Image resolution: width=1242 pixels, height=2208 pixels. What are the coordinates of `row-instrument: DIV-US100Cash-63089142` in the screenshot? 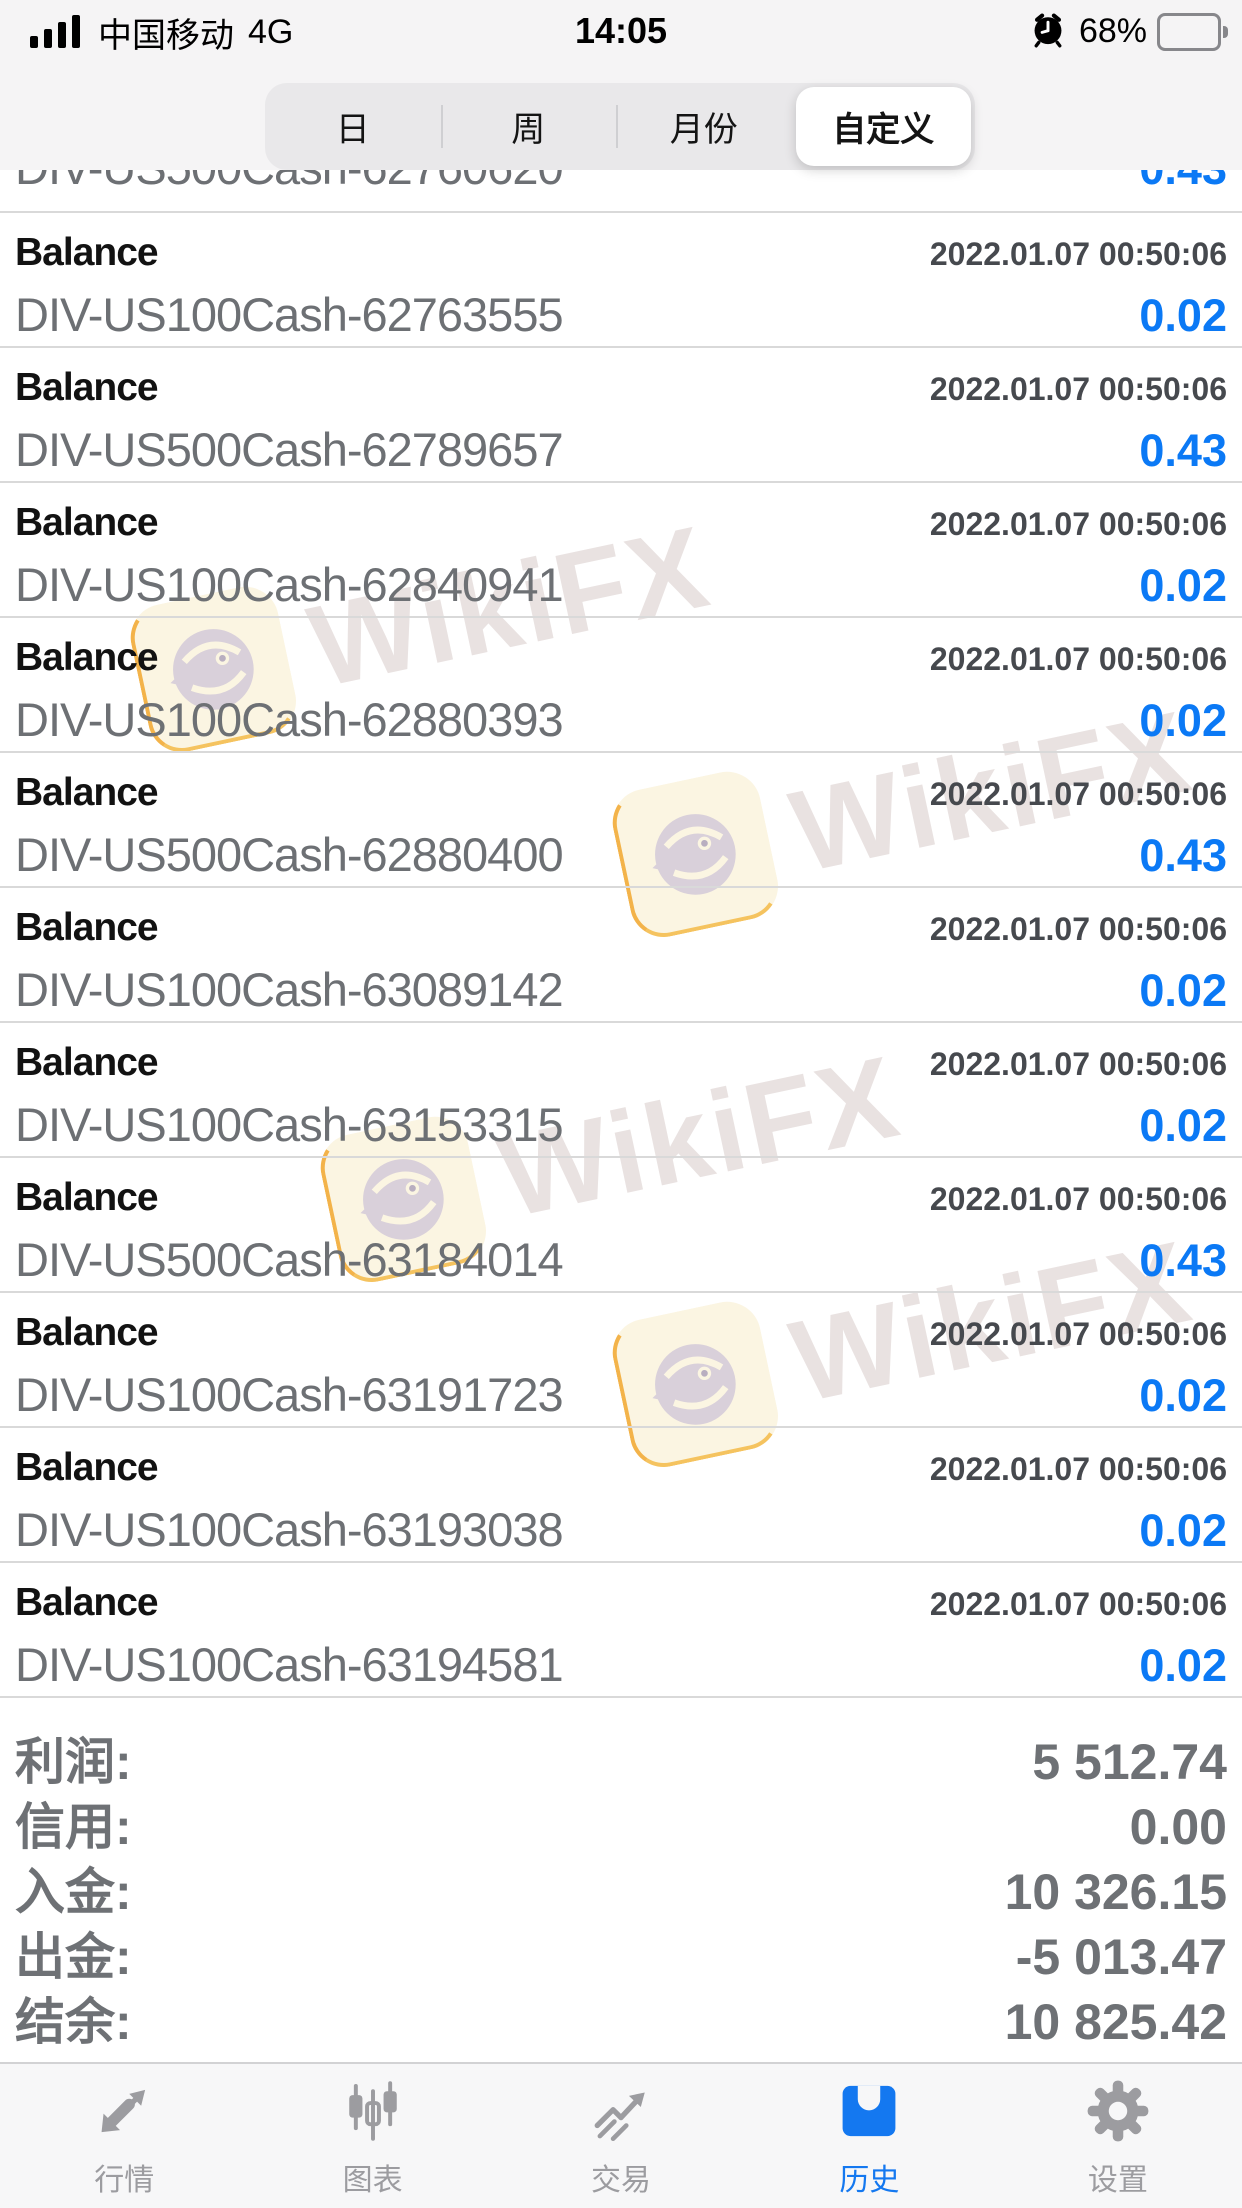 It's located at (289, 989).